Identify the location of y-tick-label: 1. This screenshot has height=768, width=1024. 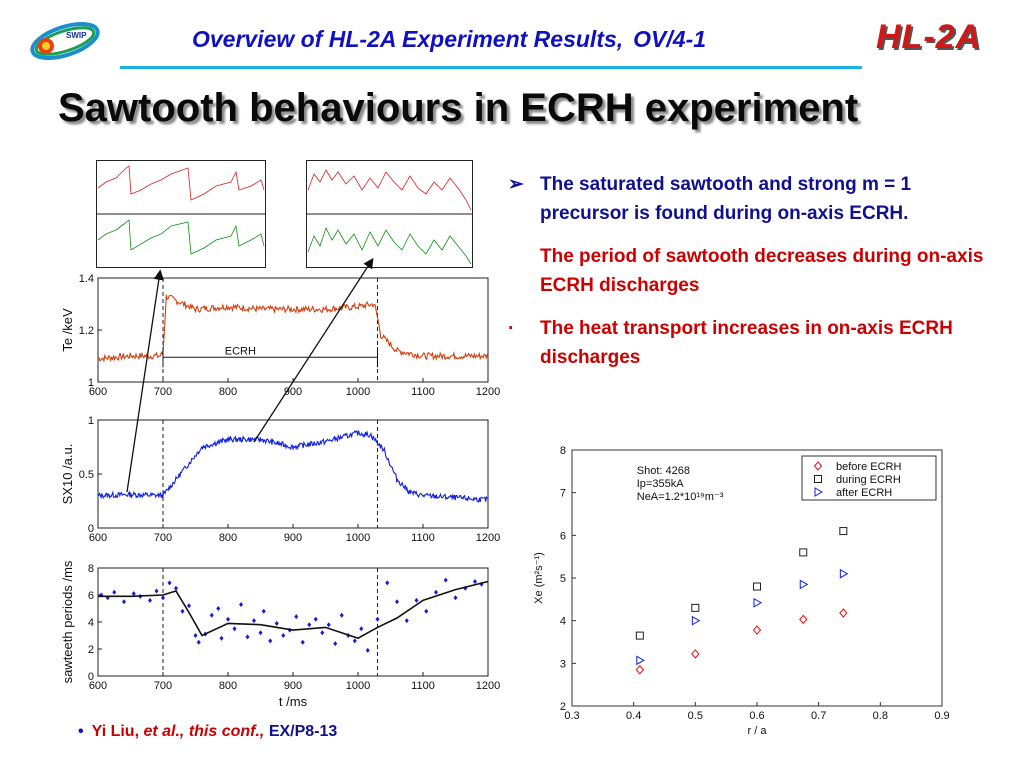
(91, 383).